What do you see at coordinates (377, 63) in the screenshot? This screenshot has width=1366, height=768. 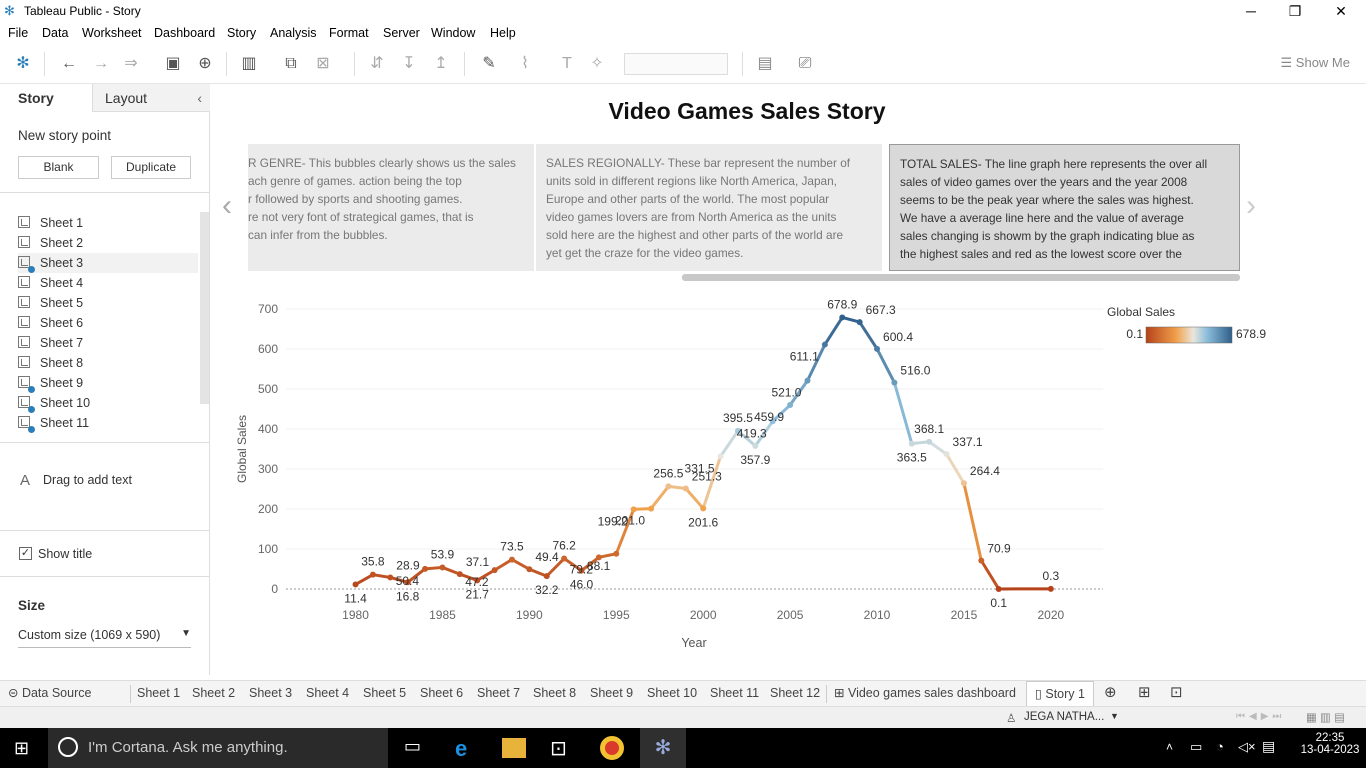 I see `swap-icon: ⇵` at bounding box center [377, 63].